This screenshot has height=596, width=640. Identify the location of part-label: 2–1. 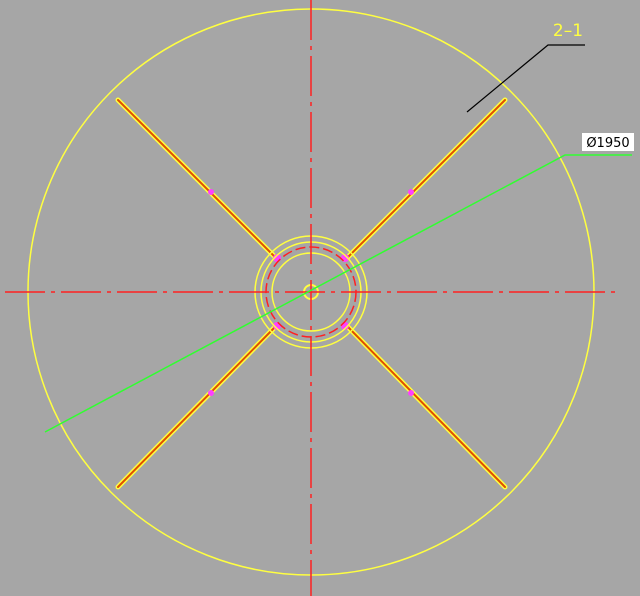
(568, 31).